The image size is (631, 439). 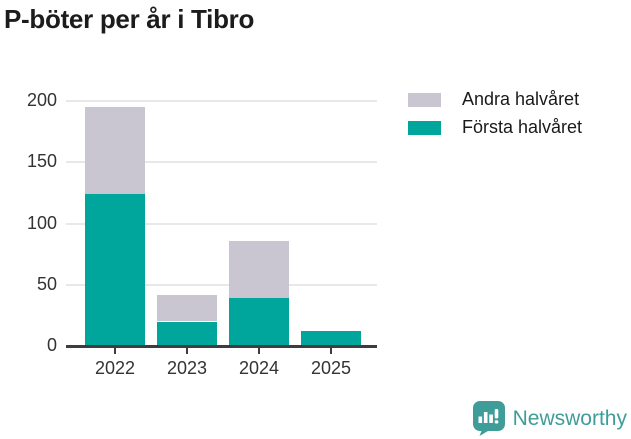 What do you see at coordinates (46, 283) in the screenshot?
I see `y-axis-tick-label: 50` at bounding box center [46, 283].